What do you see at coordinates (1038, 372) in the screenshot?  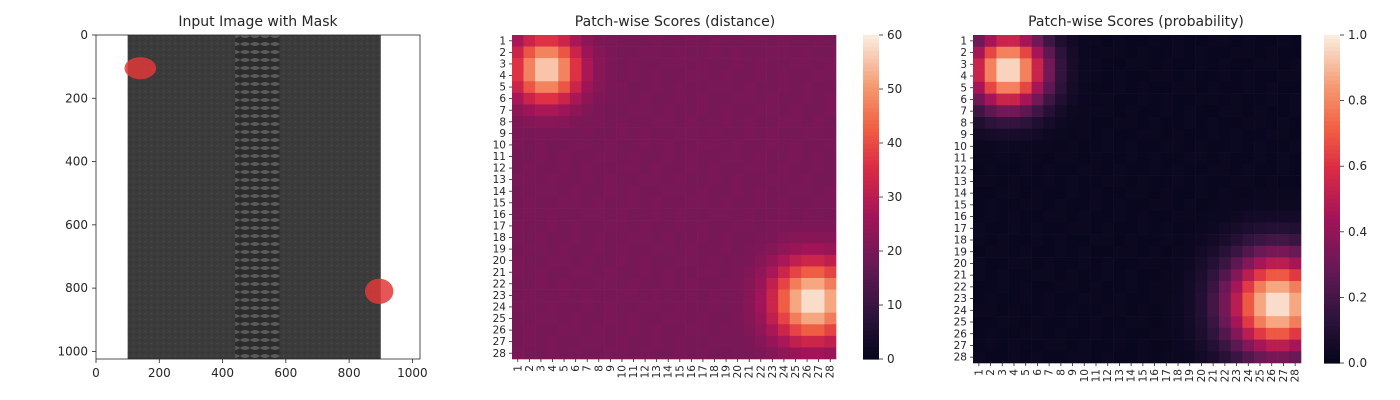 I see `x-tick-label: 6` at bounding box center [1038, 372].